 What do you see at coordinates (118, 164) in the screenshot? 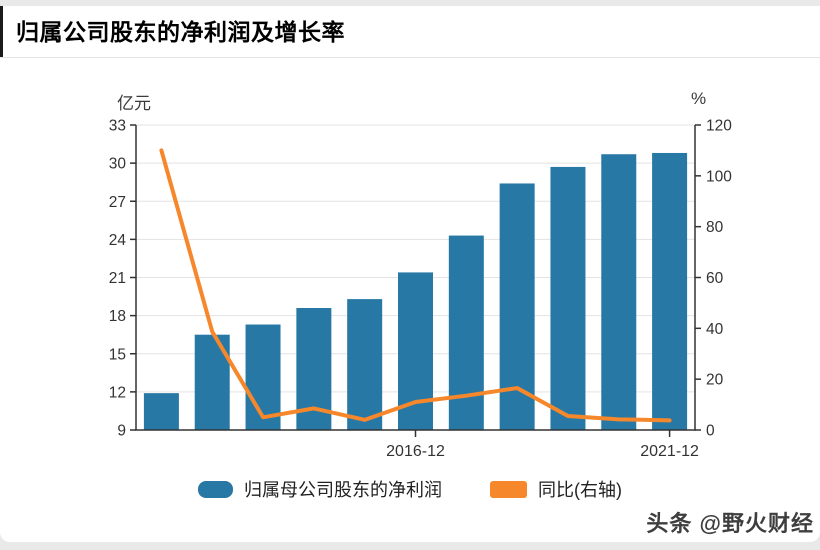
I see `left-tick-label: 30` at bounding box center [118, 164].